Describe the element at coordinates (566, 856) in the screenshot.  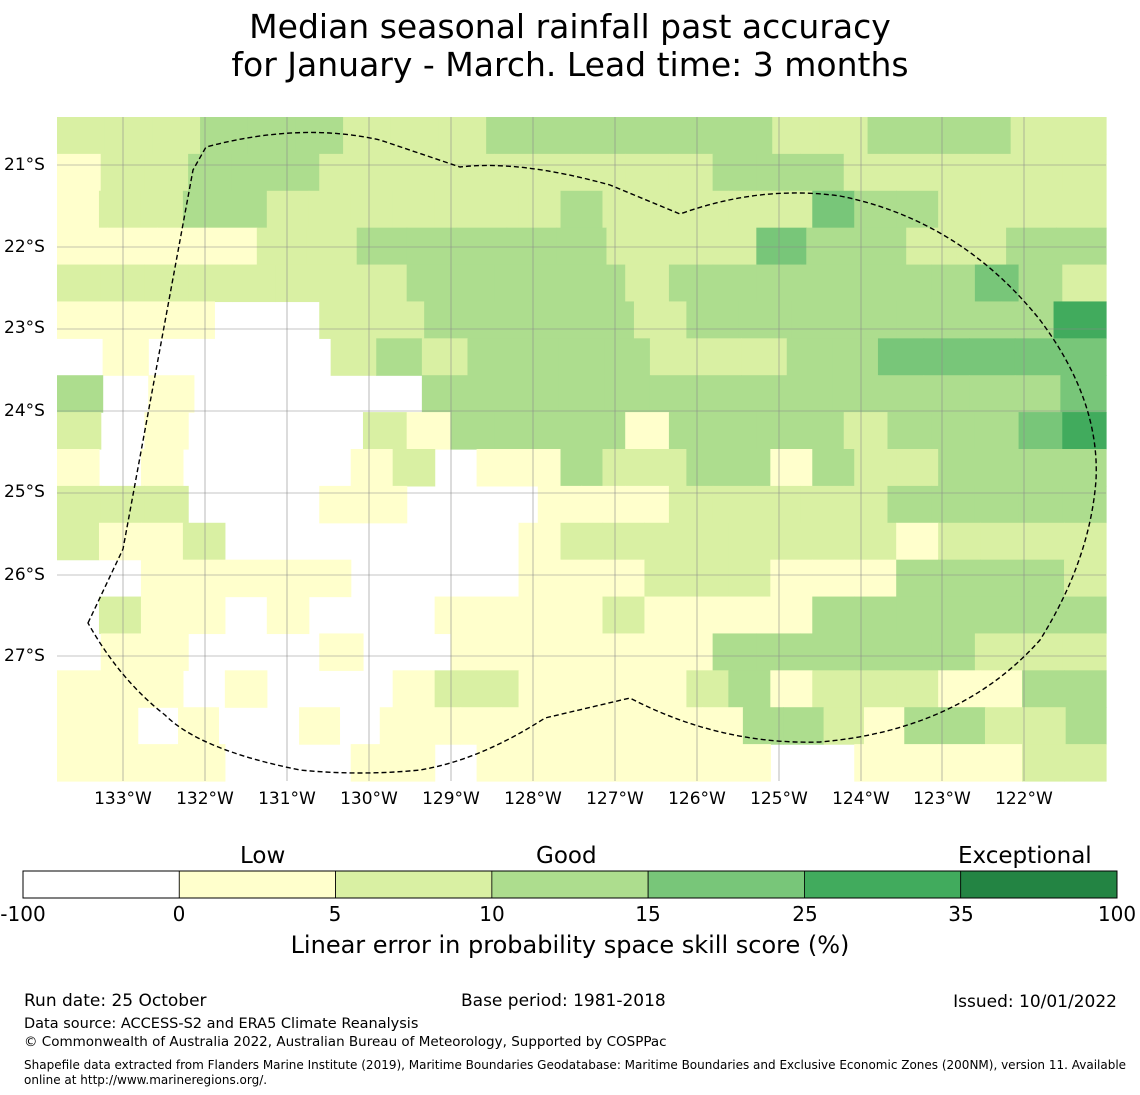
I see `legend-category-good: Good` at that location.